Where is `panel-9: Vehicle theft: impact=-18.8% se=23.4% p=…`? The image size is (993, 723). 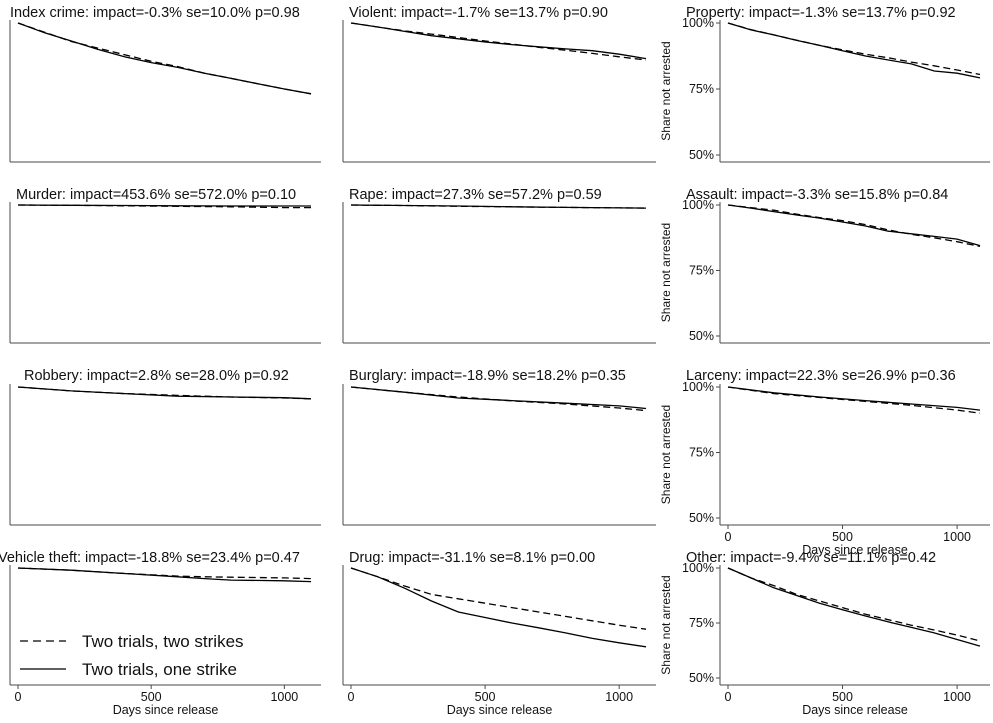
panel-9: Vehicle theft: impact=-18.8% se=23.4% p=… is located at coordinates (160, 633).